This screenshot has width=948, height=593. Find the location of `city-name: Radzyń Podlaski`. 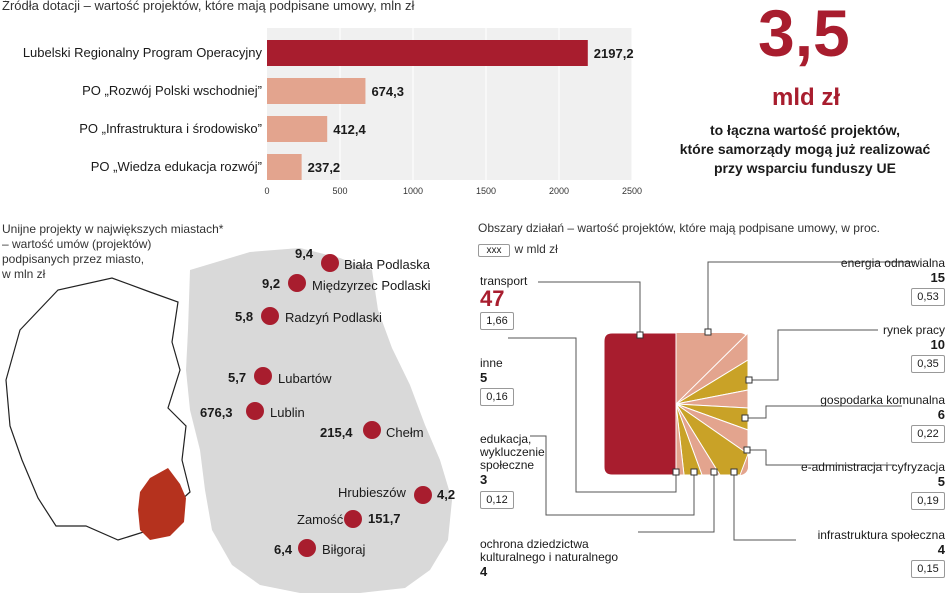

city-name: Radzyń Podlaski is located at coordinates (333, 317).